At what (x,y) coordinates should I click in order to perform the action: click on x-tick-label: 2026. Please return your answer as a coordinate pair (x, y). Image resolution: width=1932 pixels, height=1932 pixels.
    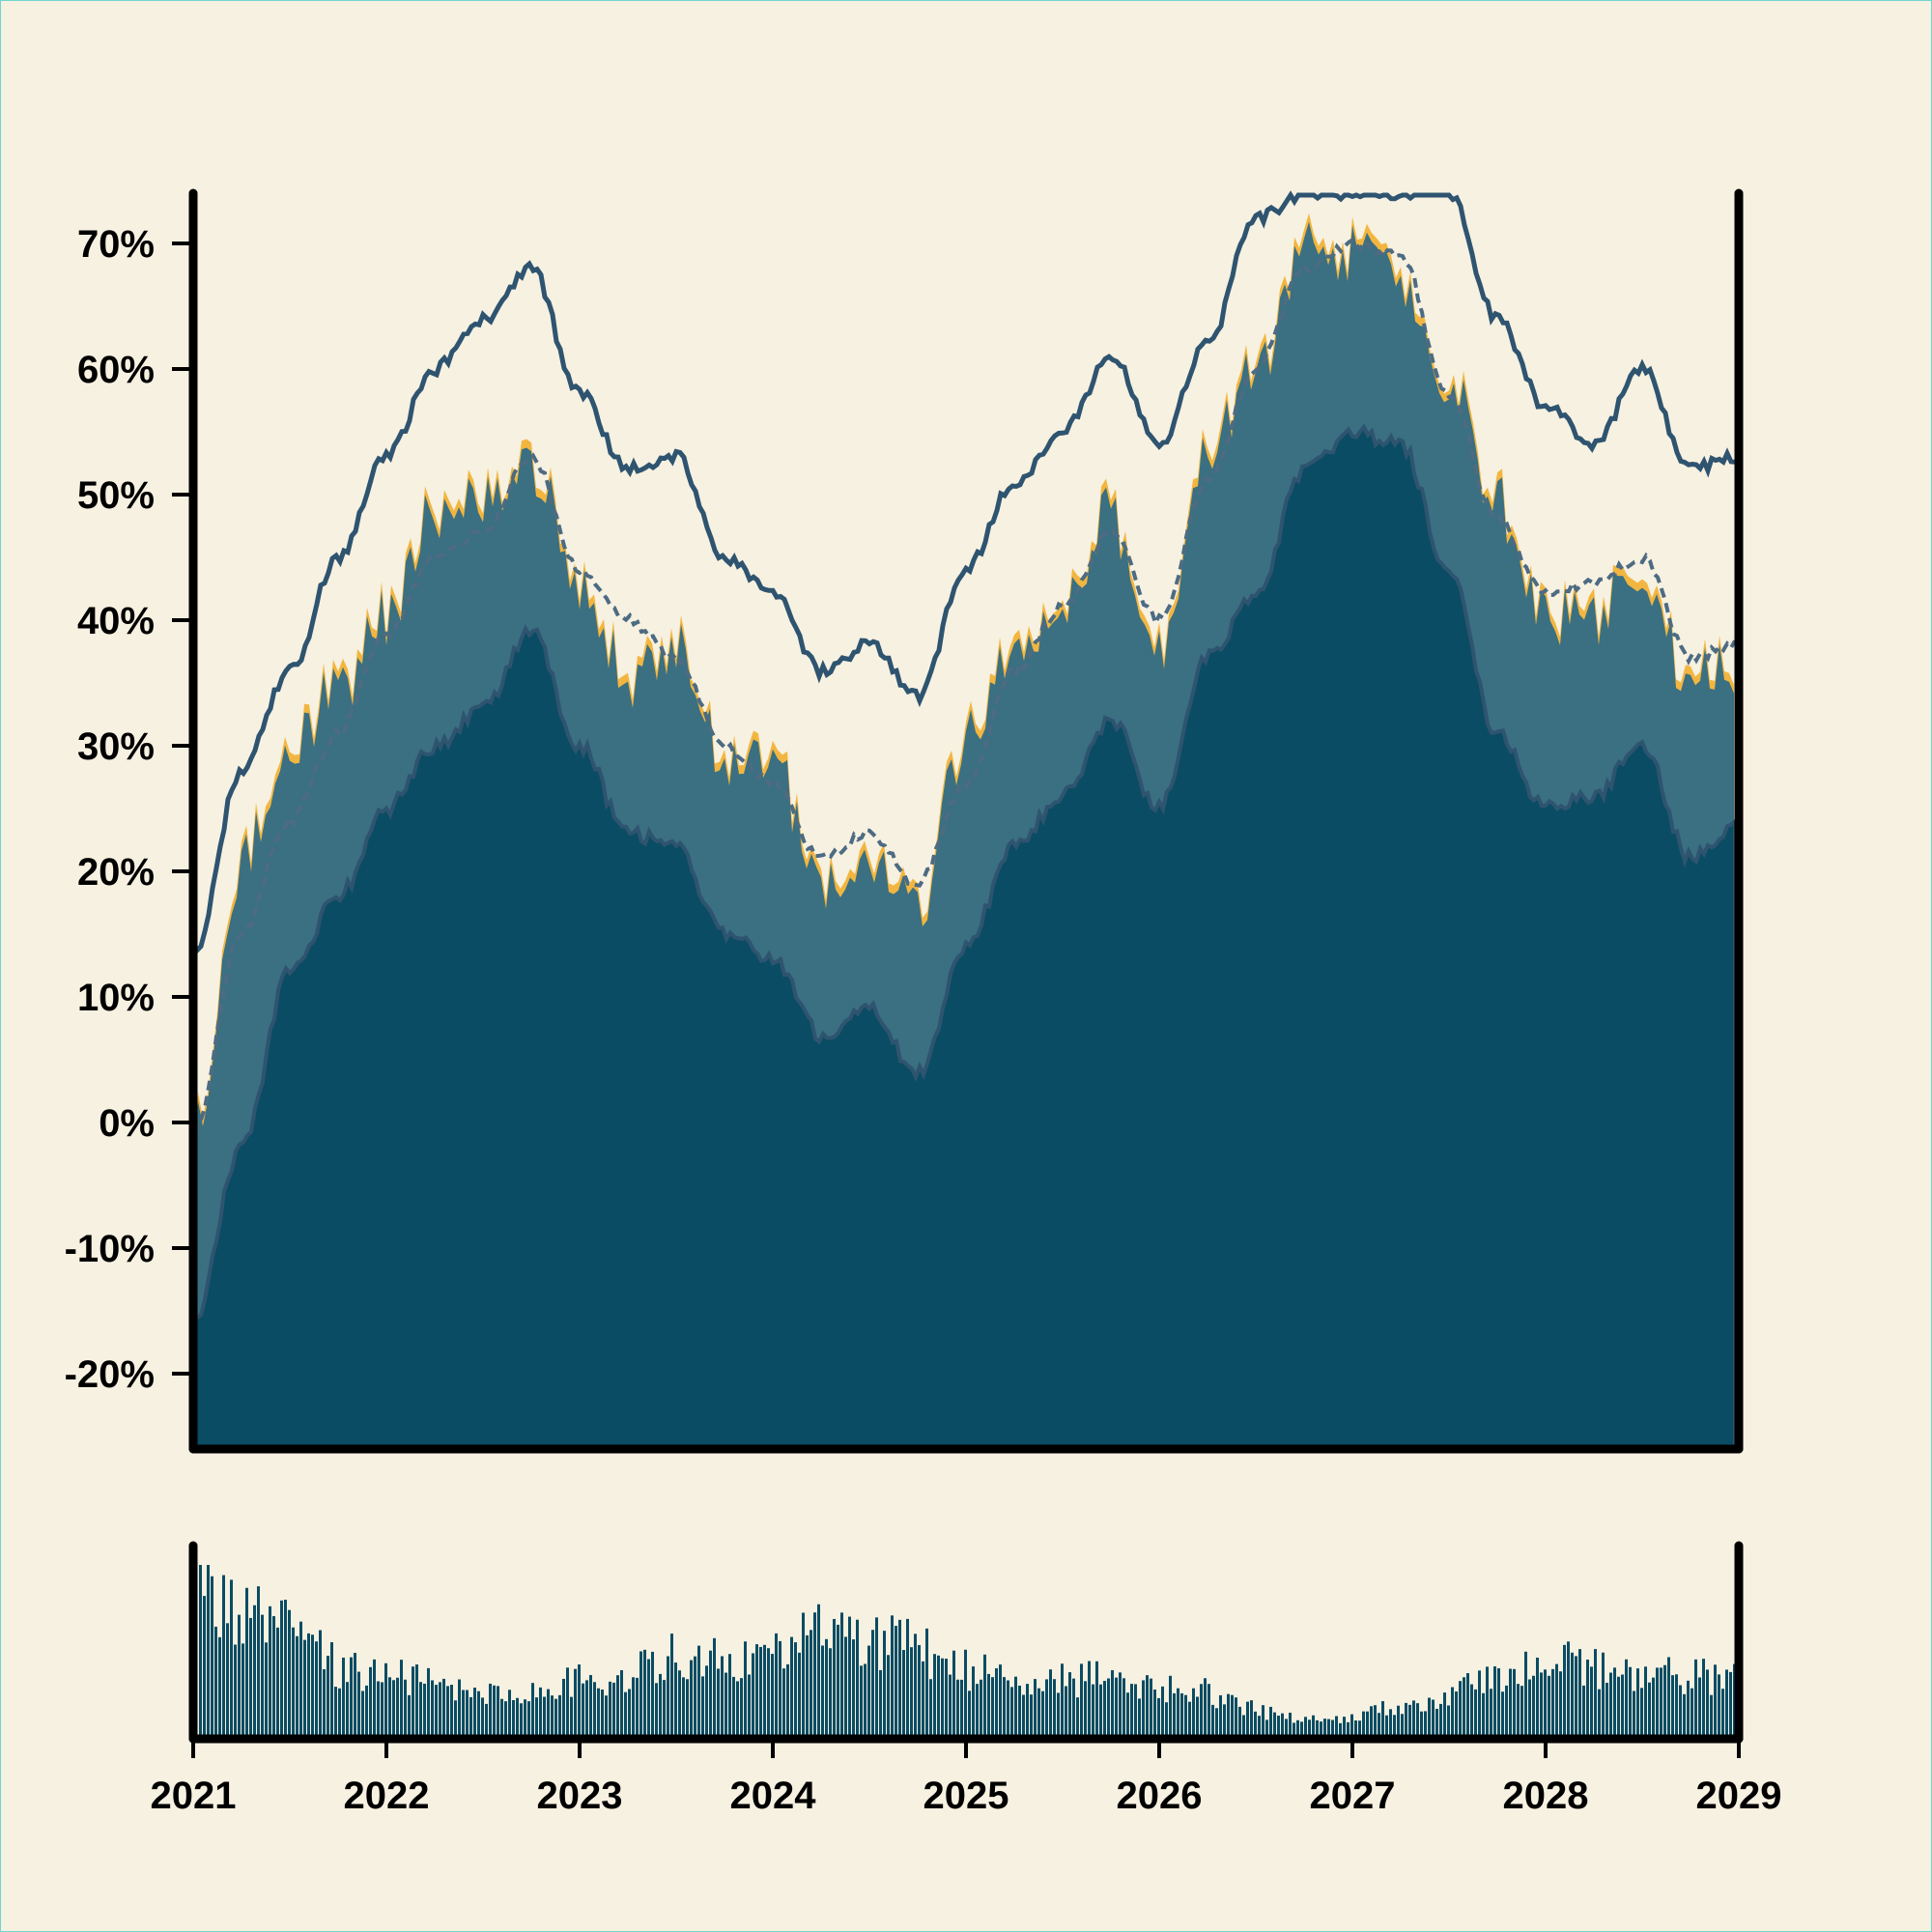
    Looking at the image, I should click on (1160, 1796).